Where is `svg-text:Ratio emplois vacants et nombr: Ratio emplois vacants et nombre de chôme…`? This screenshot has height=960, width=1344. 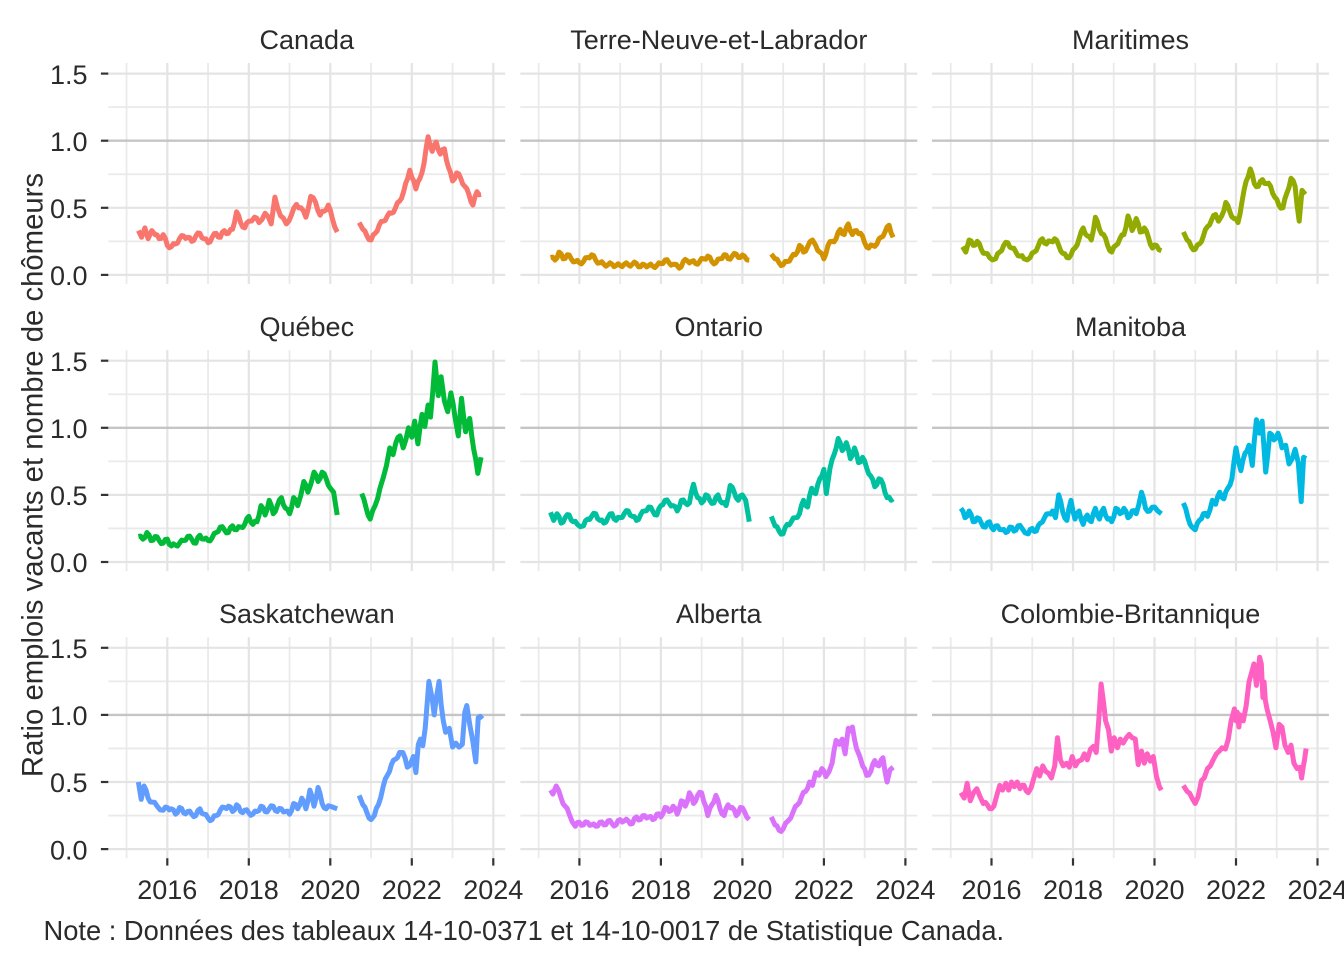 svg-text:Ratio emplois vacants et nombr: Ratio emplois vacants et nombre de chôme… is located at coordinates (33, 475).